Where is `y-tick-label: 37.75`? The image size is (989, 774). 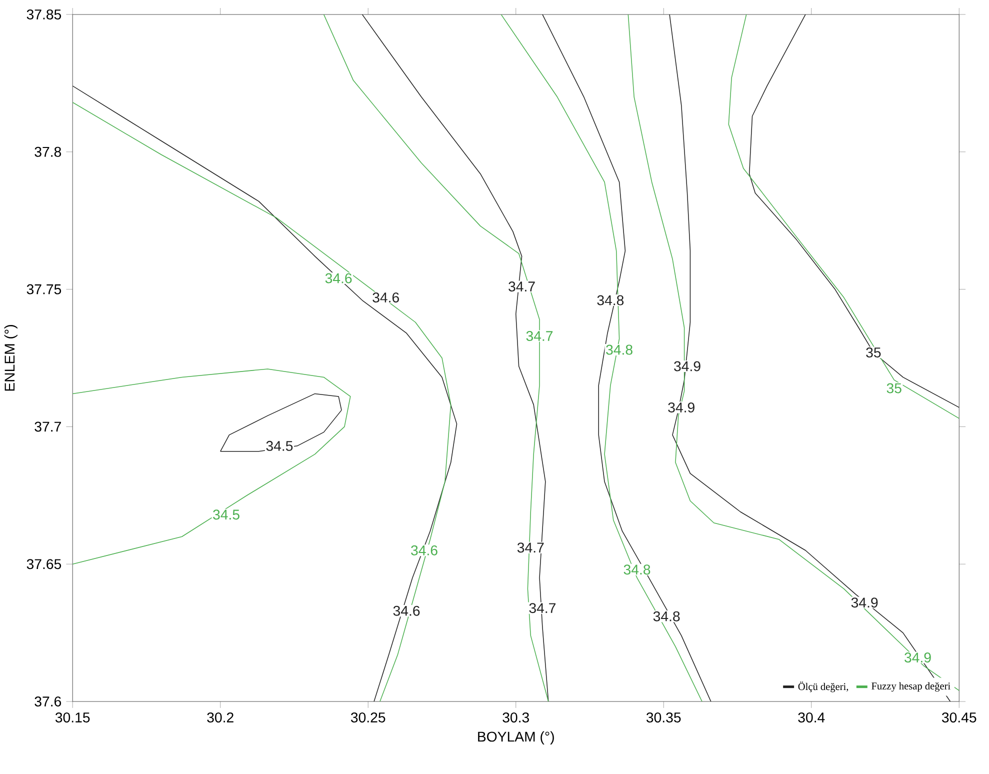 y-tick-label: 37.75 is located at coordinates (44, 289).